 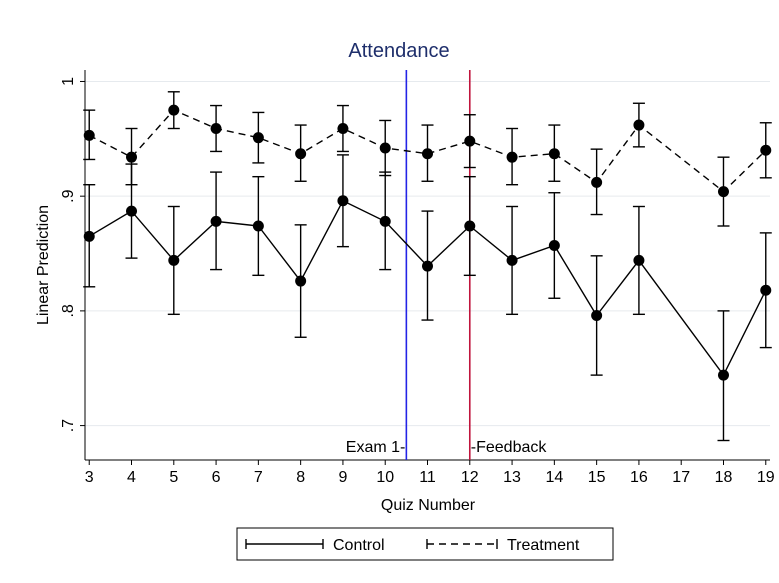 I want to click on legend-box, so click(x=425, y=544).